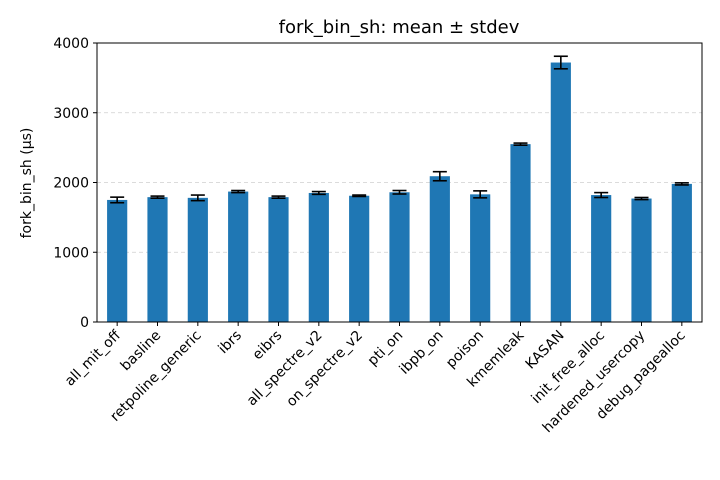 The width and height of the screenshot is (720, 480). Describe the element at coordinates (71, 253) in the screenshot. I see `y-tick-label: 1000` at that location.